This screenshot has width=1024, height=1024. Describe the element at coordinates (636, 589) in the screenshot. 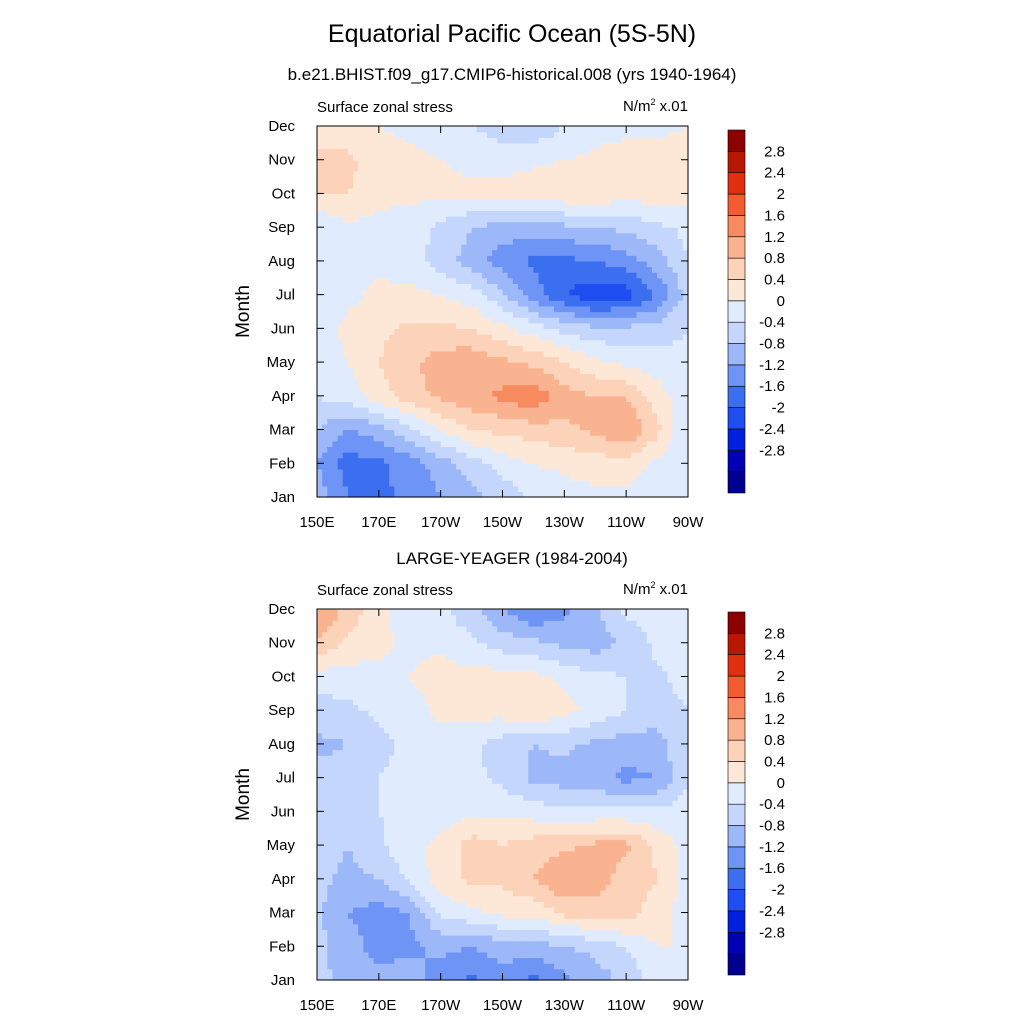

I see `units-base: N/m` at that location.